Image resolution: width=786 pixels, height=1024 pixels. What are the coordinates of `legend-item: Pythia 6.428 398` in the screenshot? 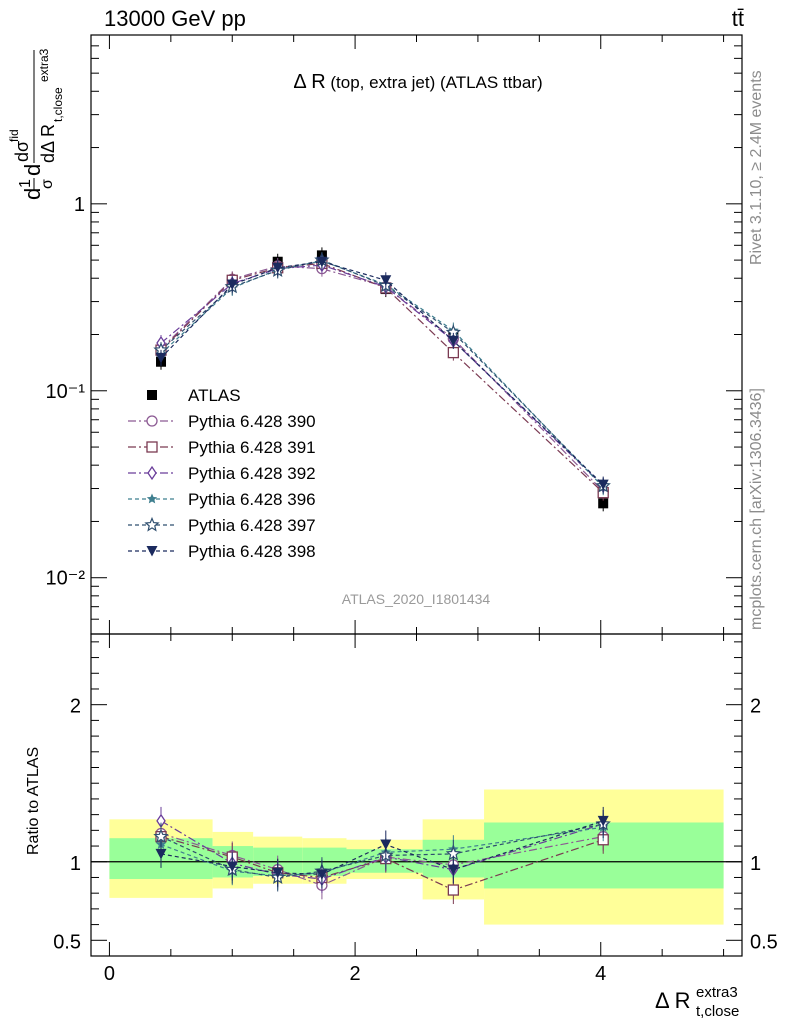 It's located at (222, 551).